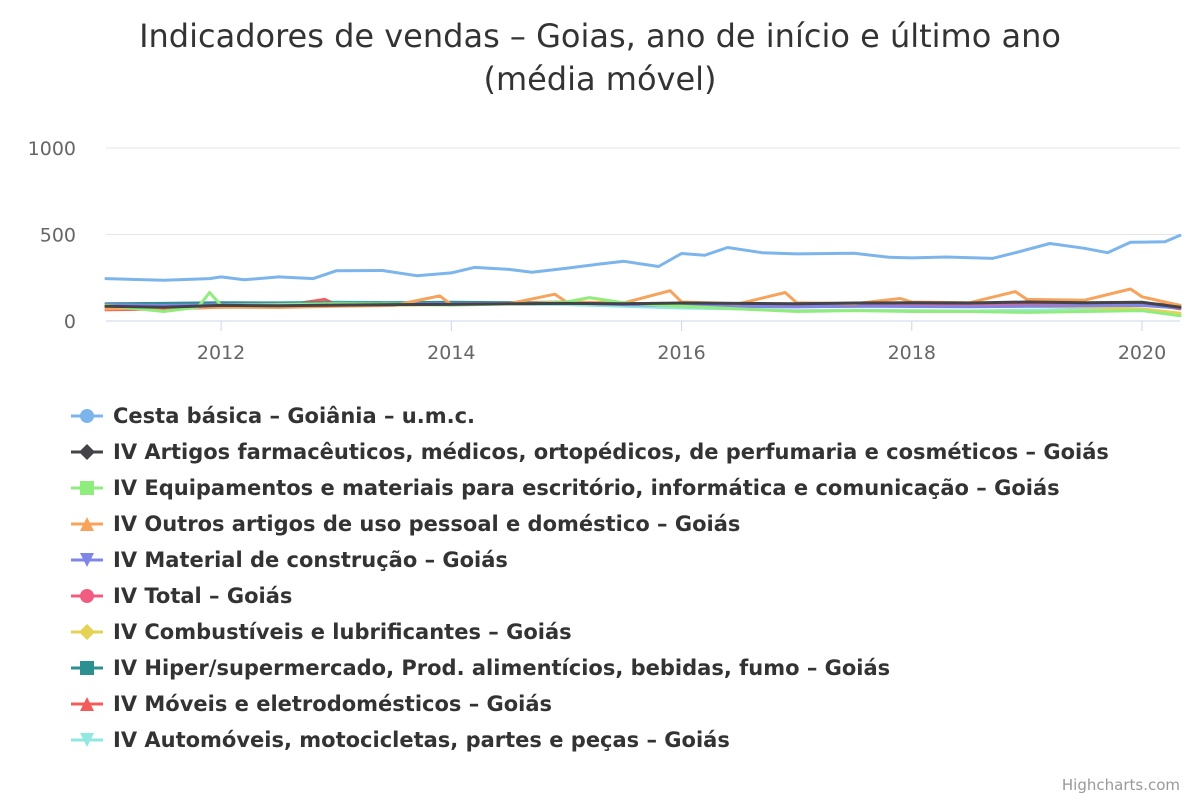  Describe the element at coordinates (202, 596) in the screenshot. I see `legend-label: IV Total – Goiás` at that location.